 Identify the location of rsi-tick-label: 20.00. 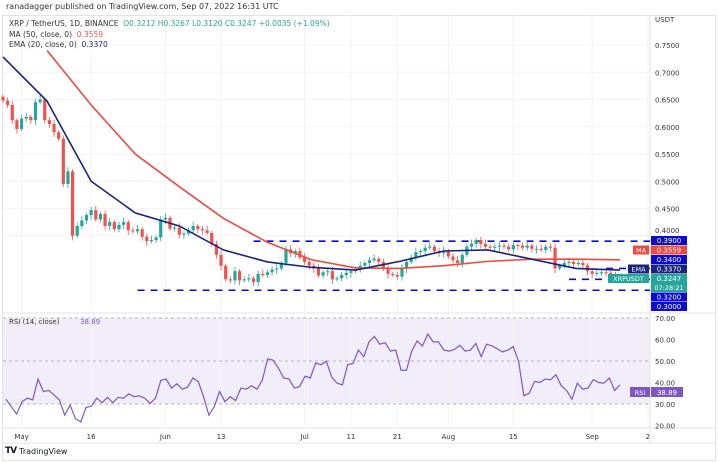
(665, 427).